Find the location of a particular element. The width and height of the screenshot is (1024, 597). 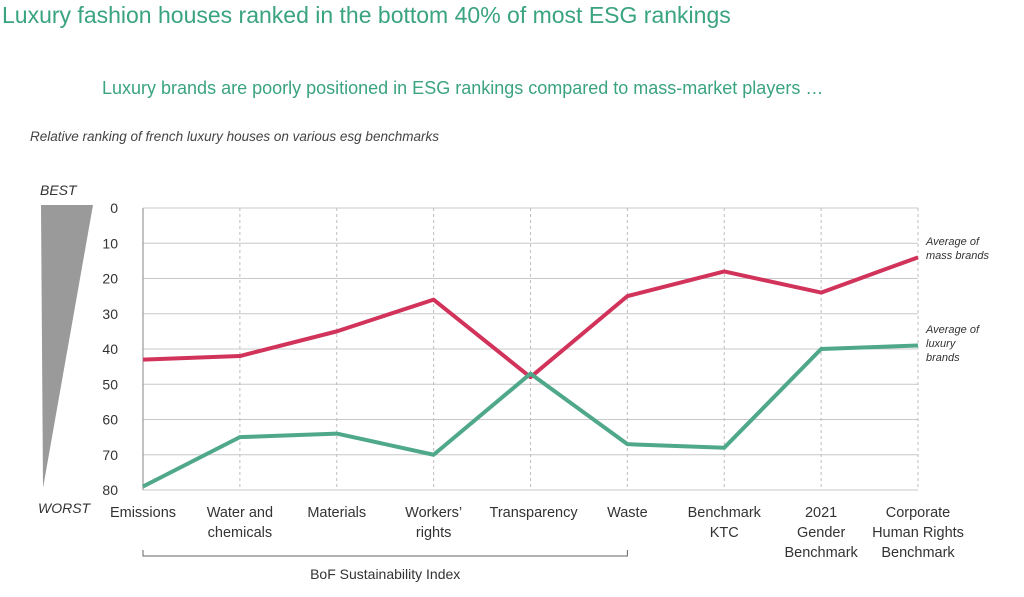

y-tick-label: 70 is located at coordinates (110, 455).